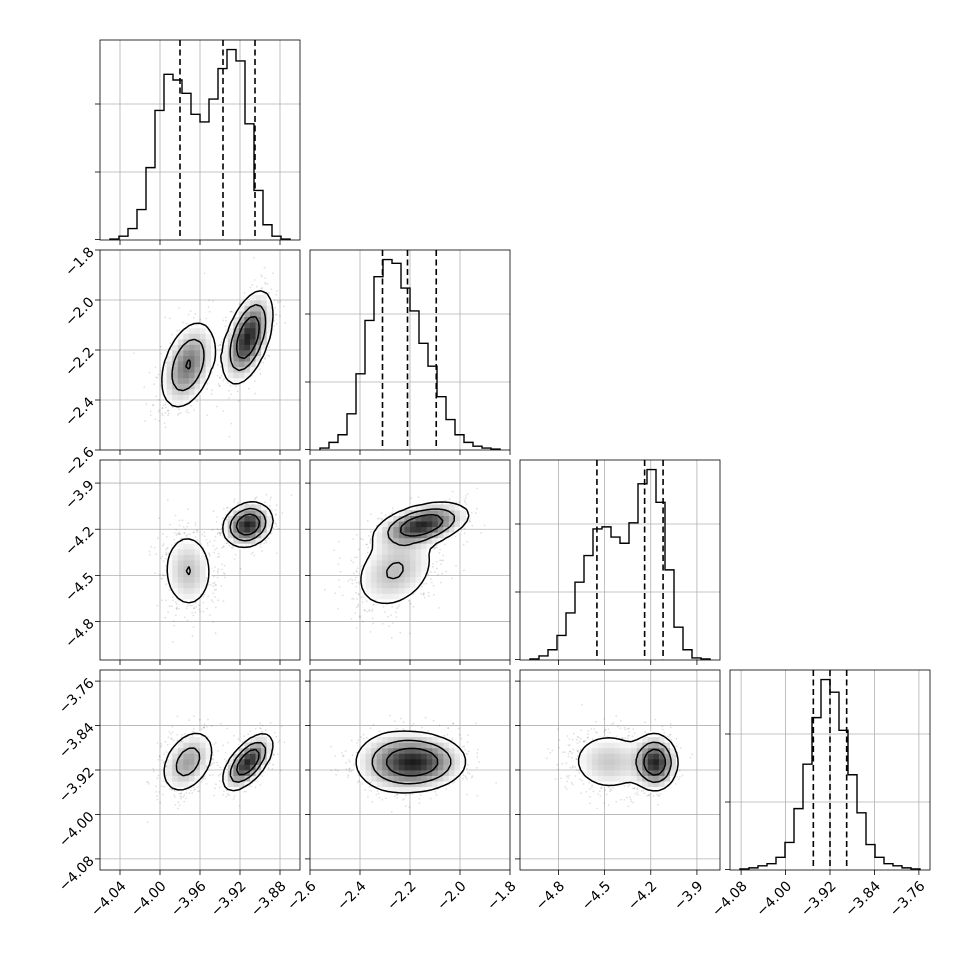 The height and width of the screenshot is (970, 970). What do you see at coordinates (79, 411) in the screenshot?
I see `y-tick-label: −2.4` at bounding box center [79, 411].